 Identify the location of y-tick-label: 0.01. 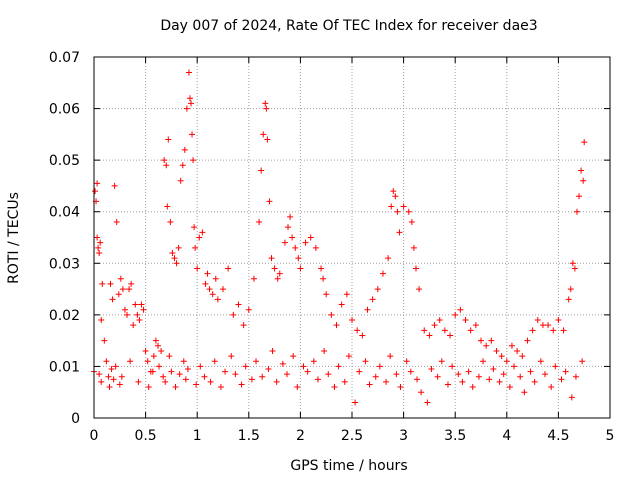
(64, 367).